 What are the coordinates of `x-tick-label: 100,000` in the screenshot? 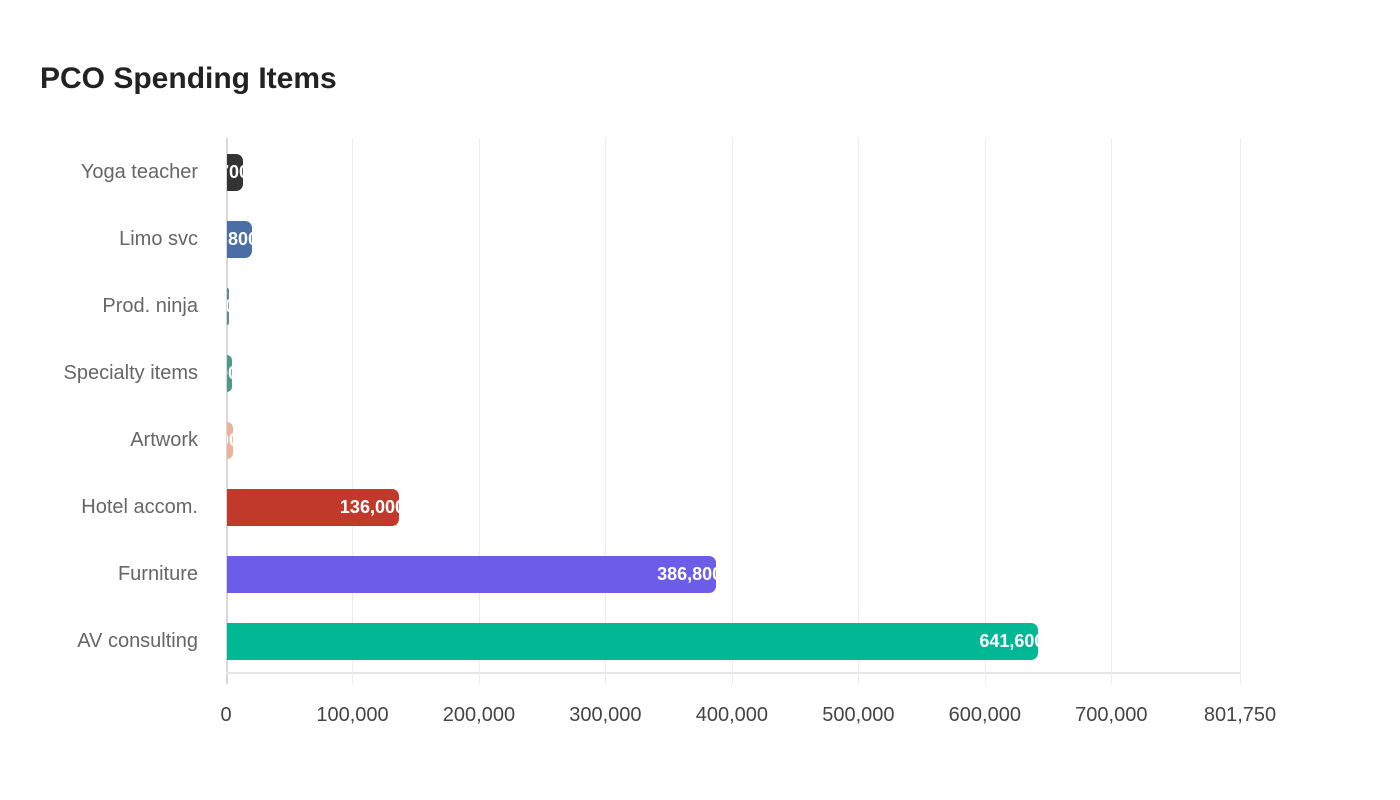 It's located at (352, 715).